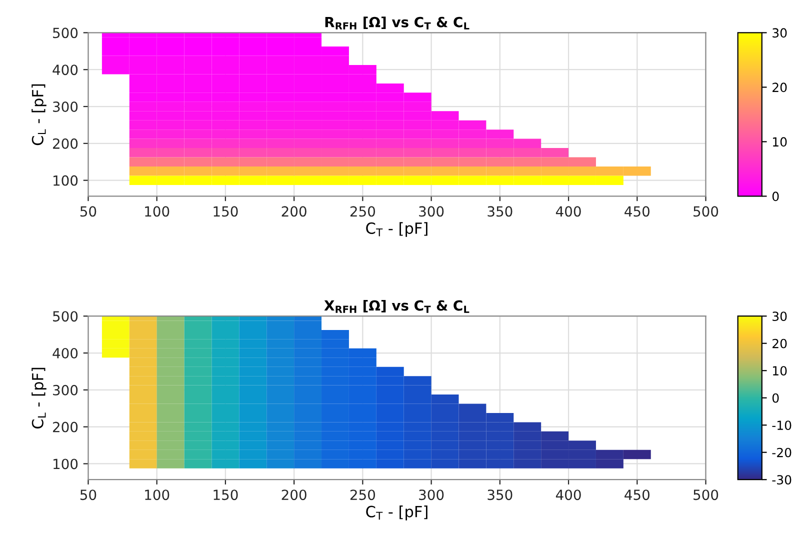 This screenshot has width=802, height=545. I want to click on color-bar-label: -10, so click(782, 425).